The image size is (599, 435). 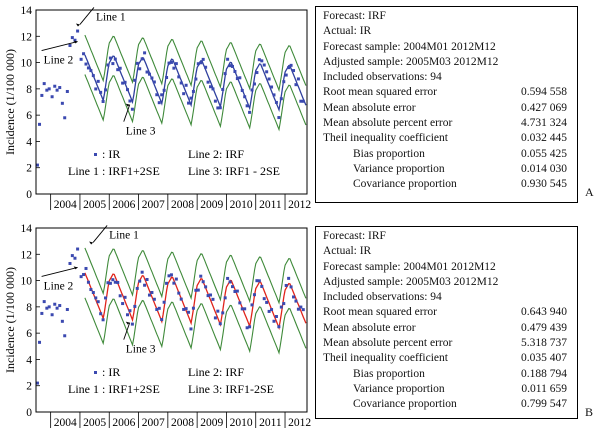 What do you see at coordinates (544, 404) in the screenshot?
I see `stats-row-value: 0.799 547` at bounding box center [544, 404].